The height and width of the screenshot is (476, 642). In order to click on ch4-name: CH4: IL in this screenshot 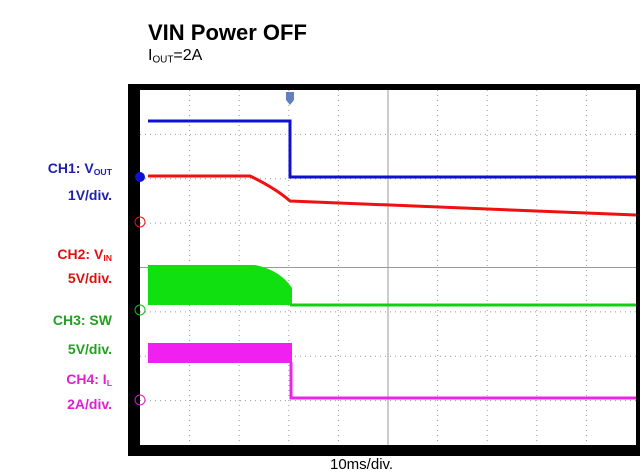, I will do `click(89, 379)`.